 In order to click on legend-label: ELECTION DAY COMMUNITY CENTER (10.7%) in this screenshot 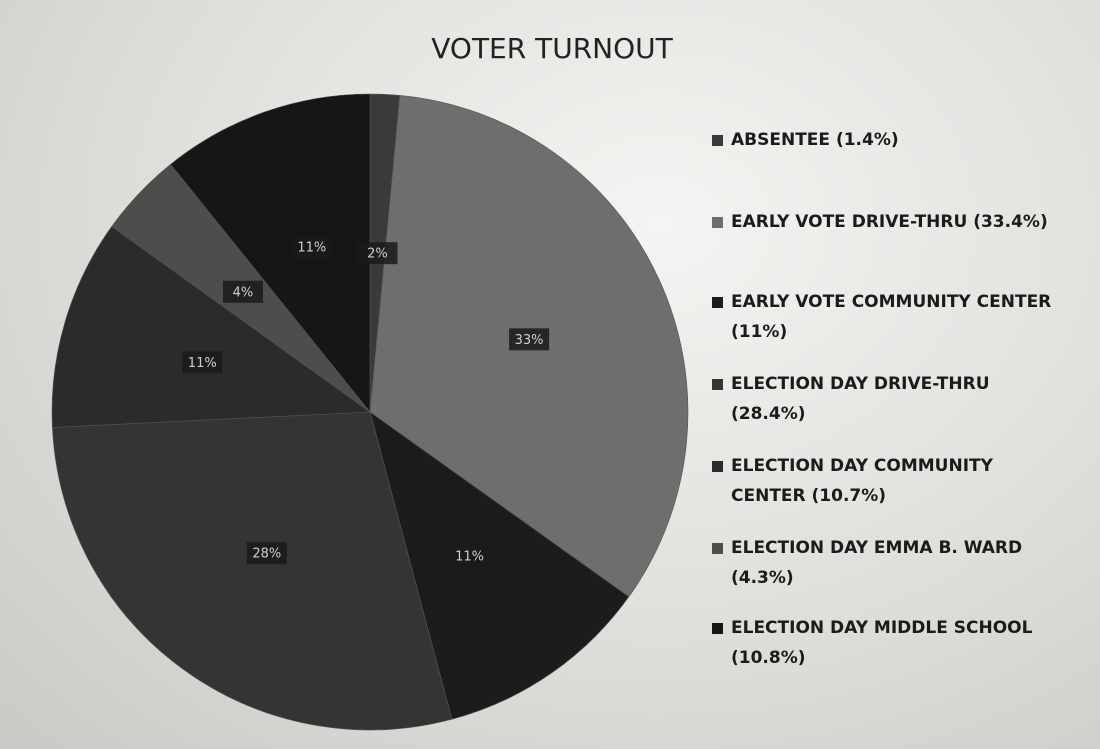, I will do `click(862, 481)`.